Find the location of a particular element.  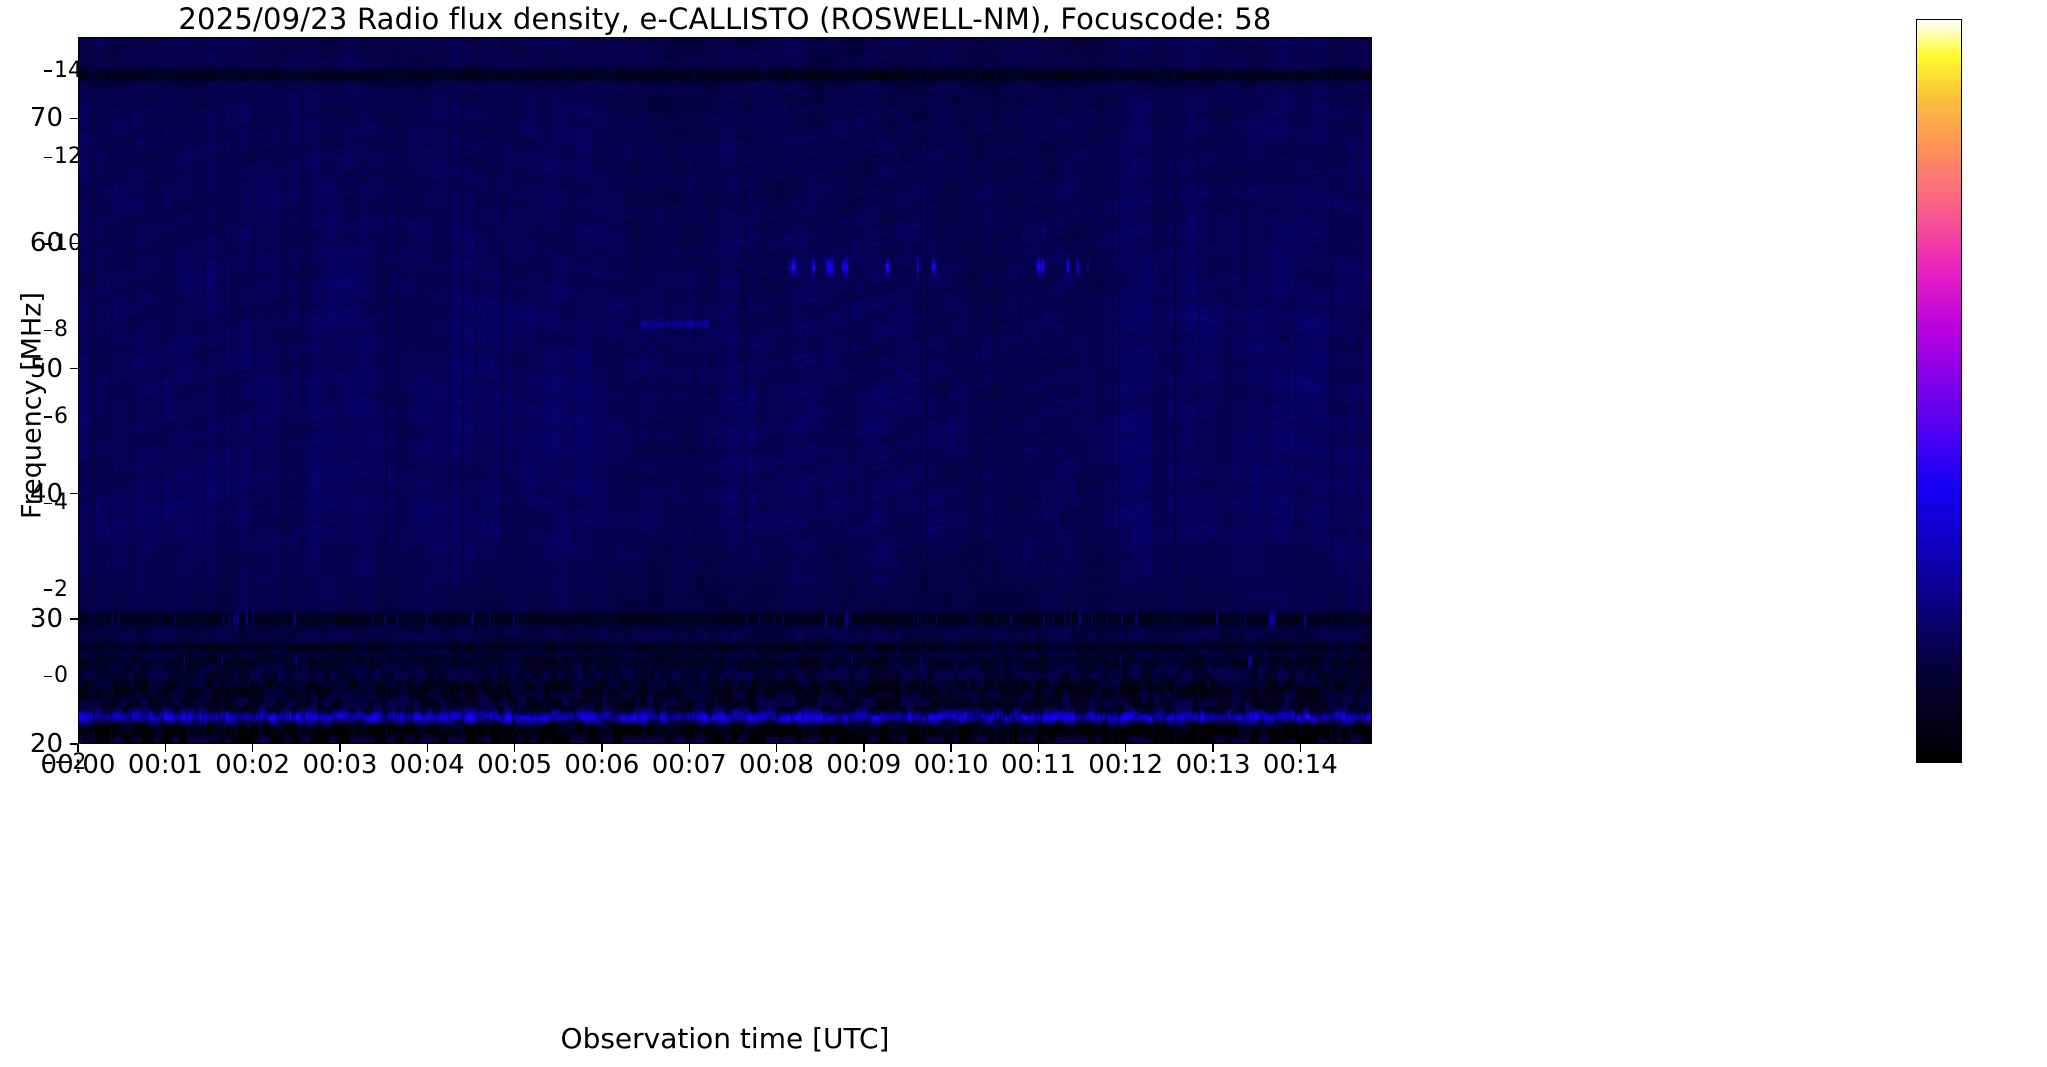

colorbar-tick-label: 14 is located at coordinates (68, 70).